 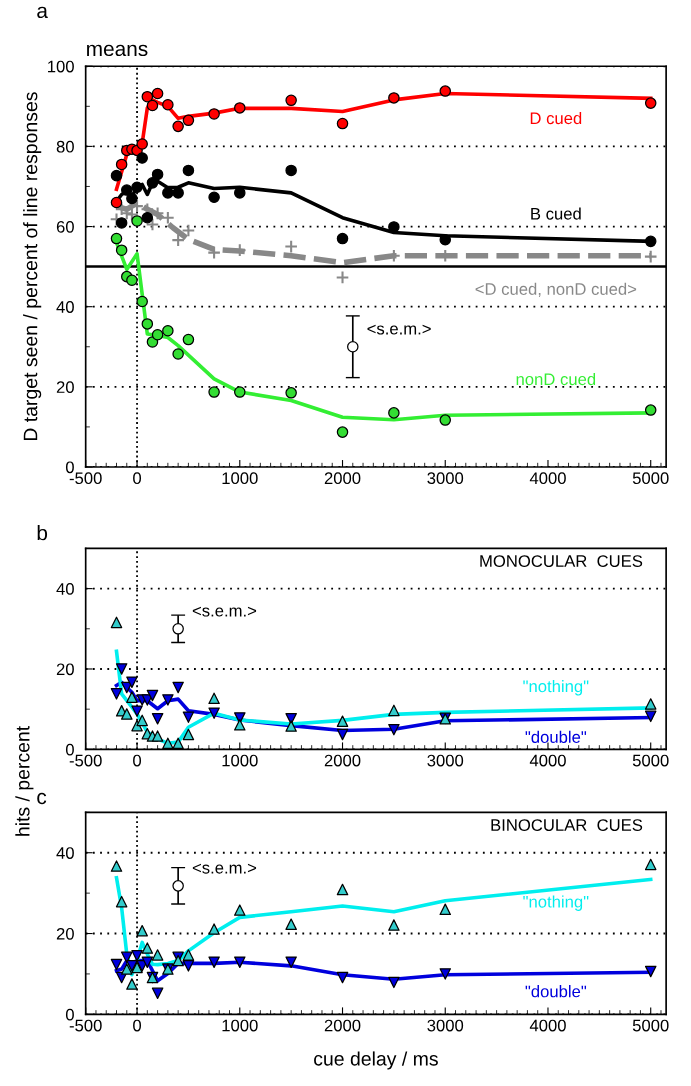 What do you see at coordinates (65, 226) in the screenshot?
I see `y-tick-label: 60` at bounding box center [65, 226].